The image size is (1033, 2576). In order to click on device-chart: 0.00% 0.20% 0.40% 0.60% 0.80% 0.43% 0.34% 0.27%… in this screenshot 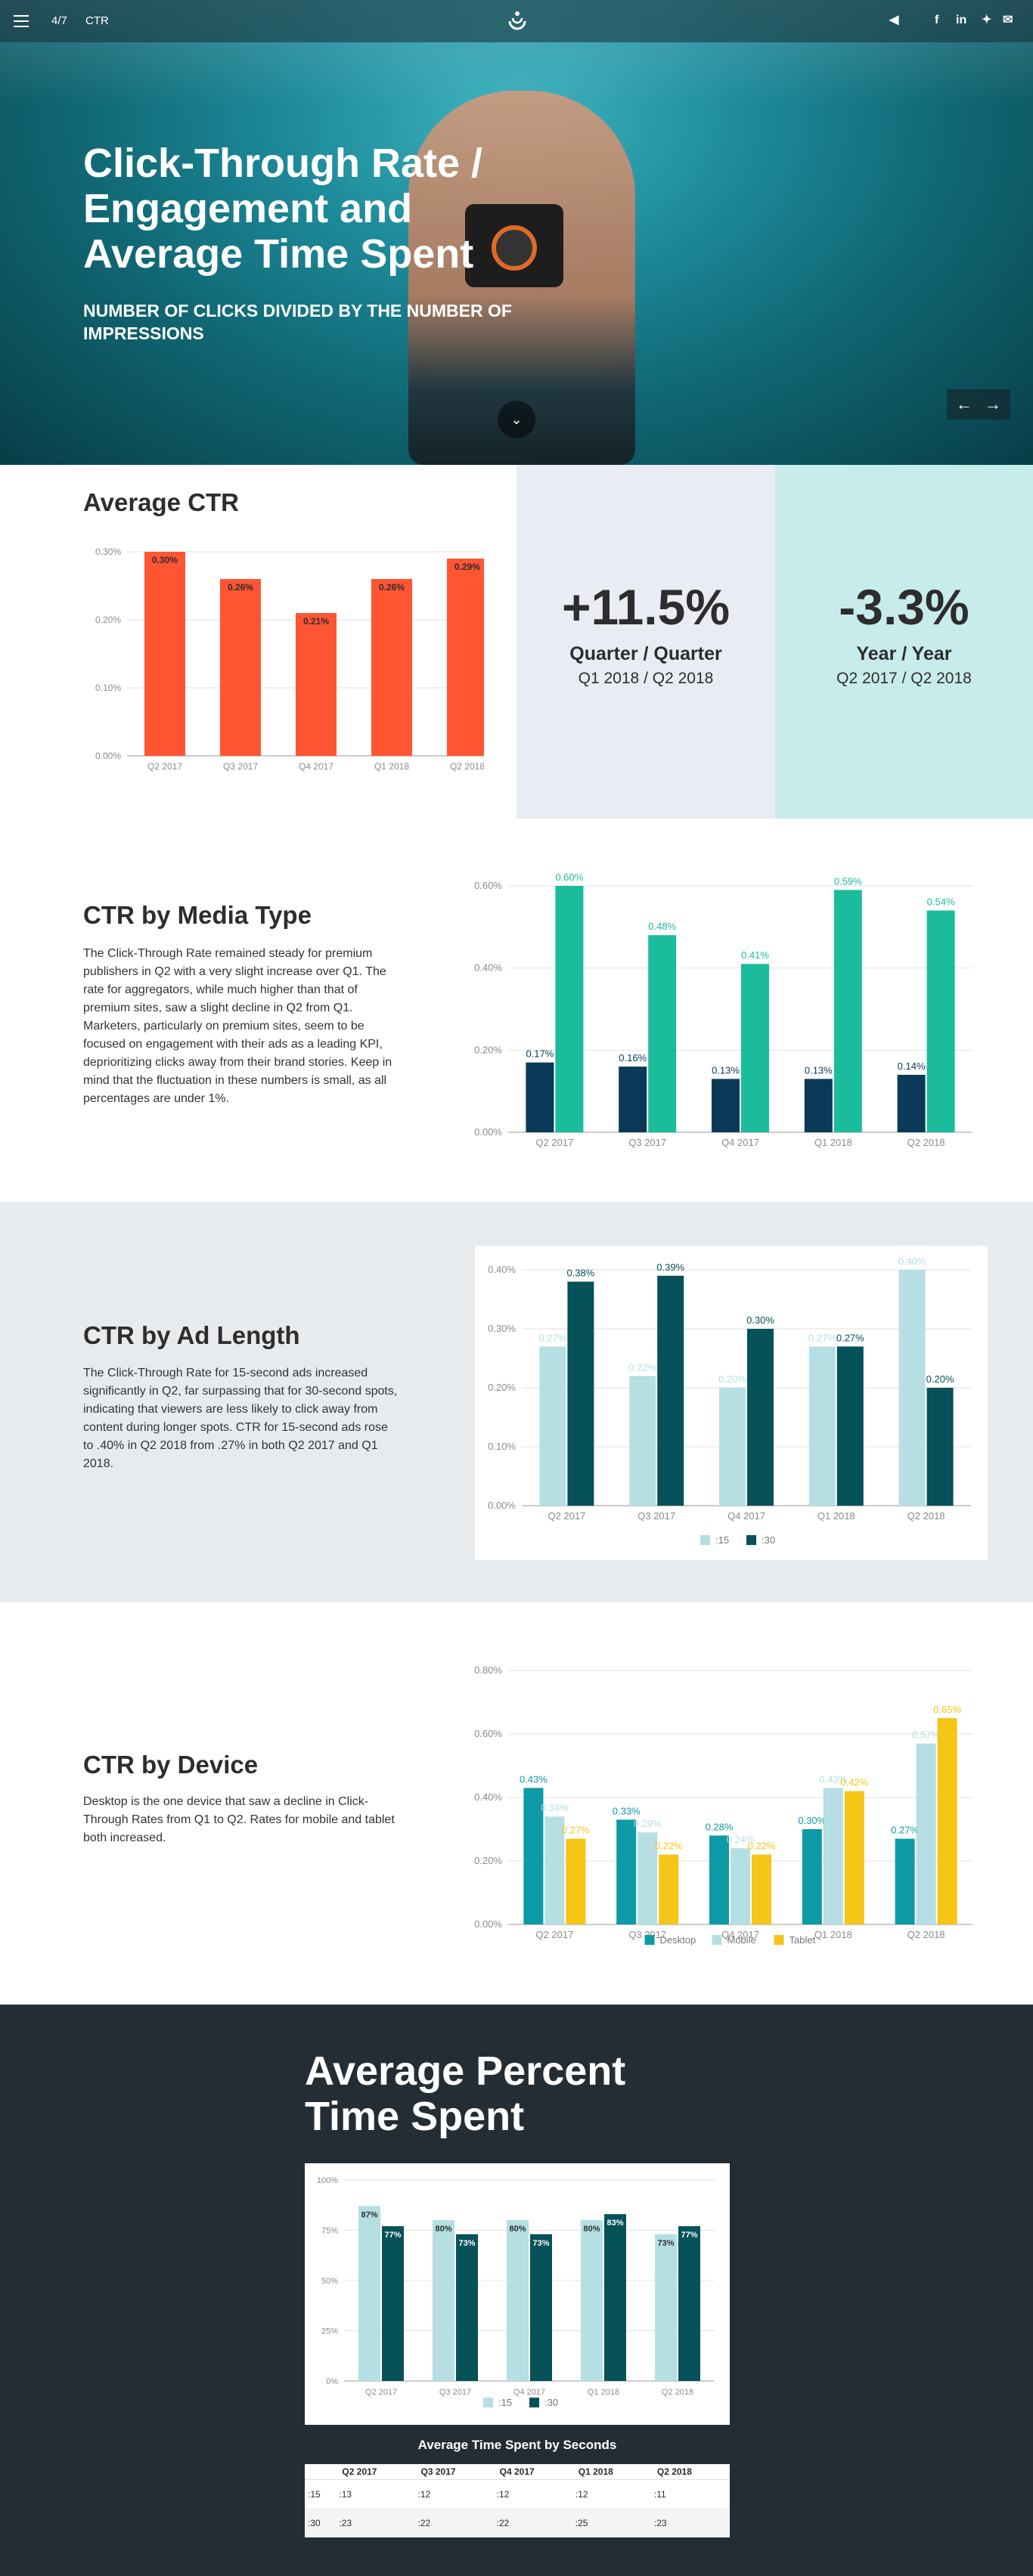, I will do `click(723, 1805)`.